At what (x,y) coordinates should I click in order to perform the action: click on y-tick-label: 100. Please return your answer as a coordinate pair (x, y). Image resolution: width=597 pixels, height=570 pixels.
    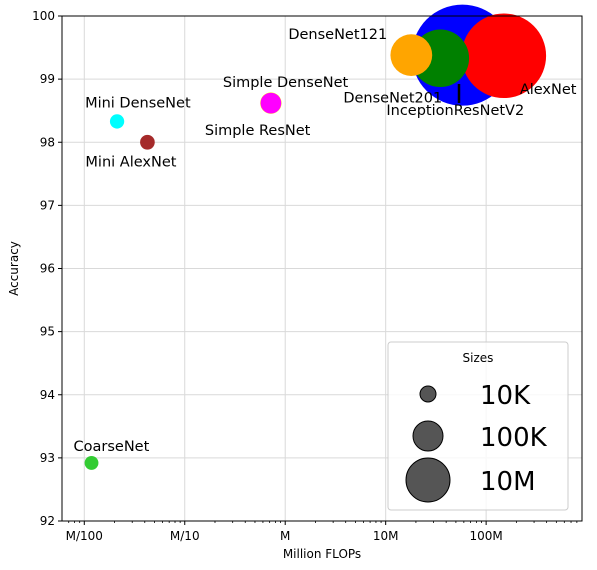
    Looking at the image, I should click on (43, 16).